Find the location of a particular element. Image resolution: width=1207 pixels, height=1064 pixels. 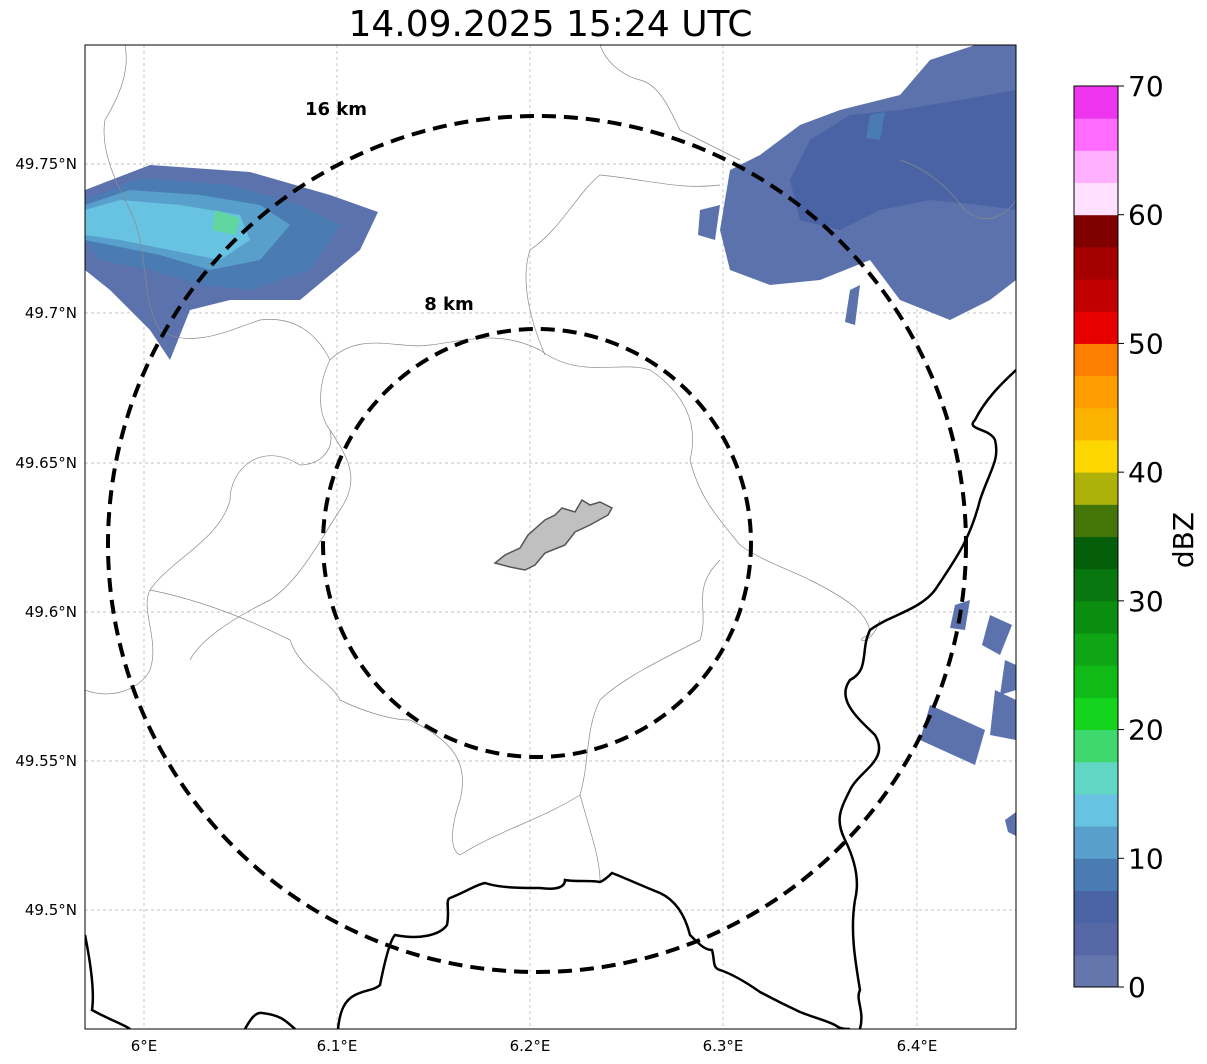

colorbar-ticks: 0 10 20 30 40 50 60 70 is located at coordinates (1141, 537).